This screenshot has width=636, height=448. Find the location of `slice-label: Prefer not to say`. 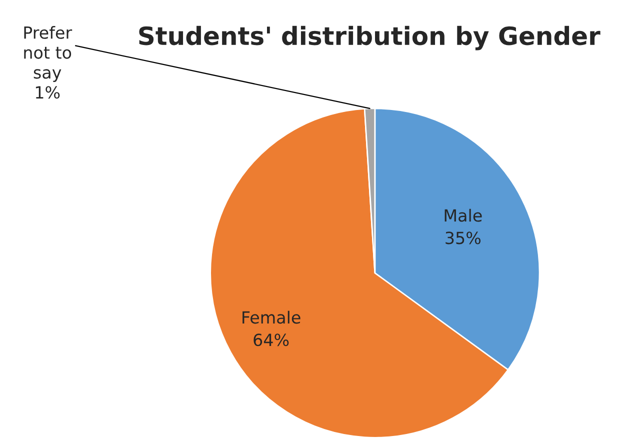

slice-label: Prefer not to say is located at coordinates (48, 54).